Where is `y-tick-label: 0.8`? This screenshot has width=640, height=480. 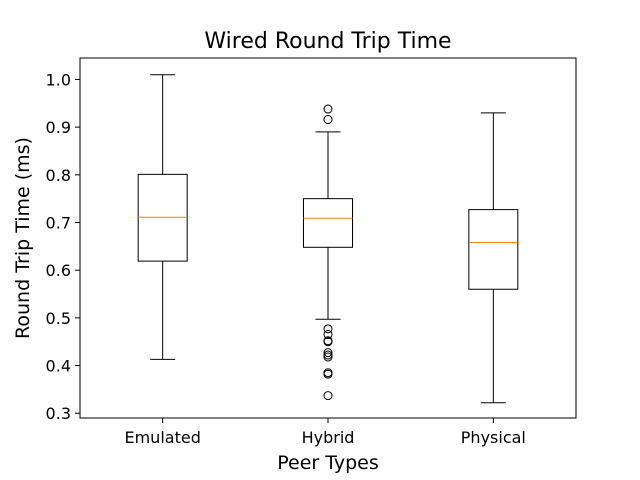 y-tick-label: 0.8 is located at coordinates (58, 175).